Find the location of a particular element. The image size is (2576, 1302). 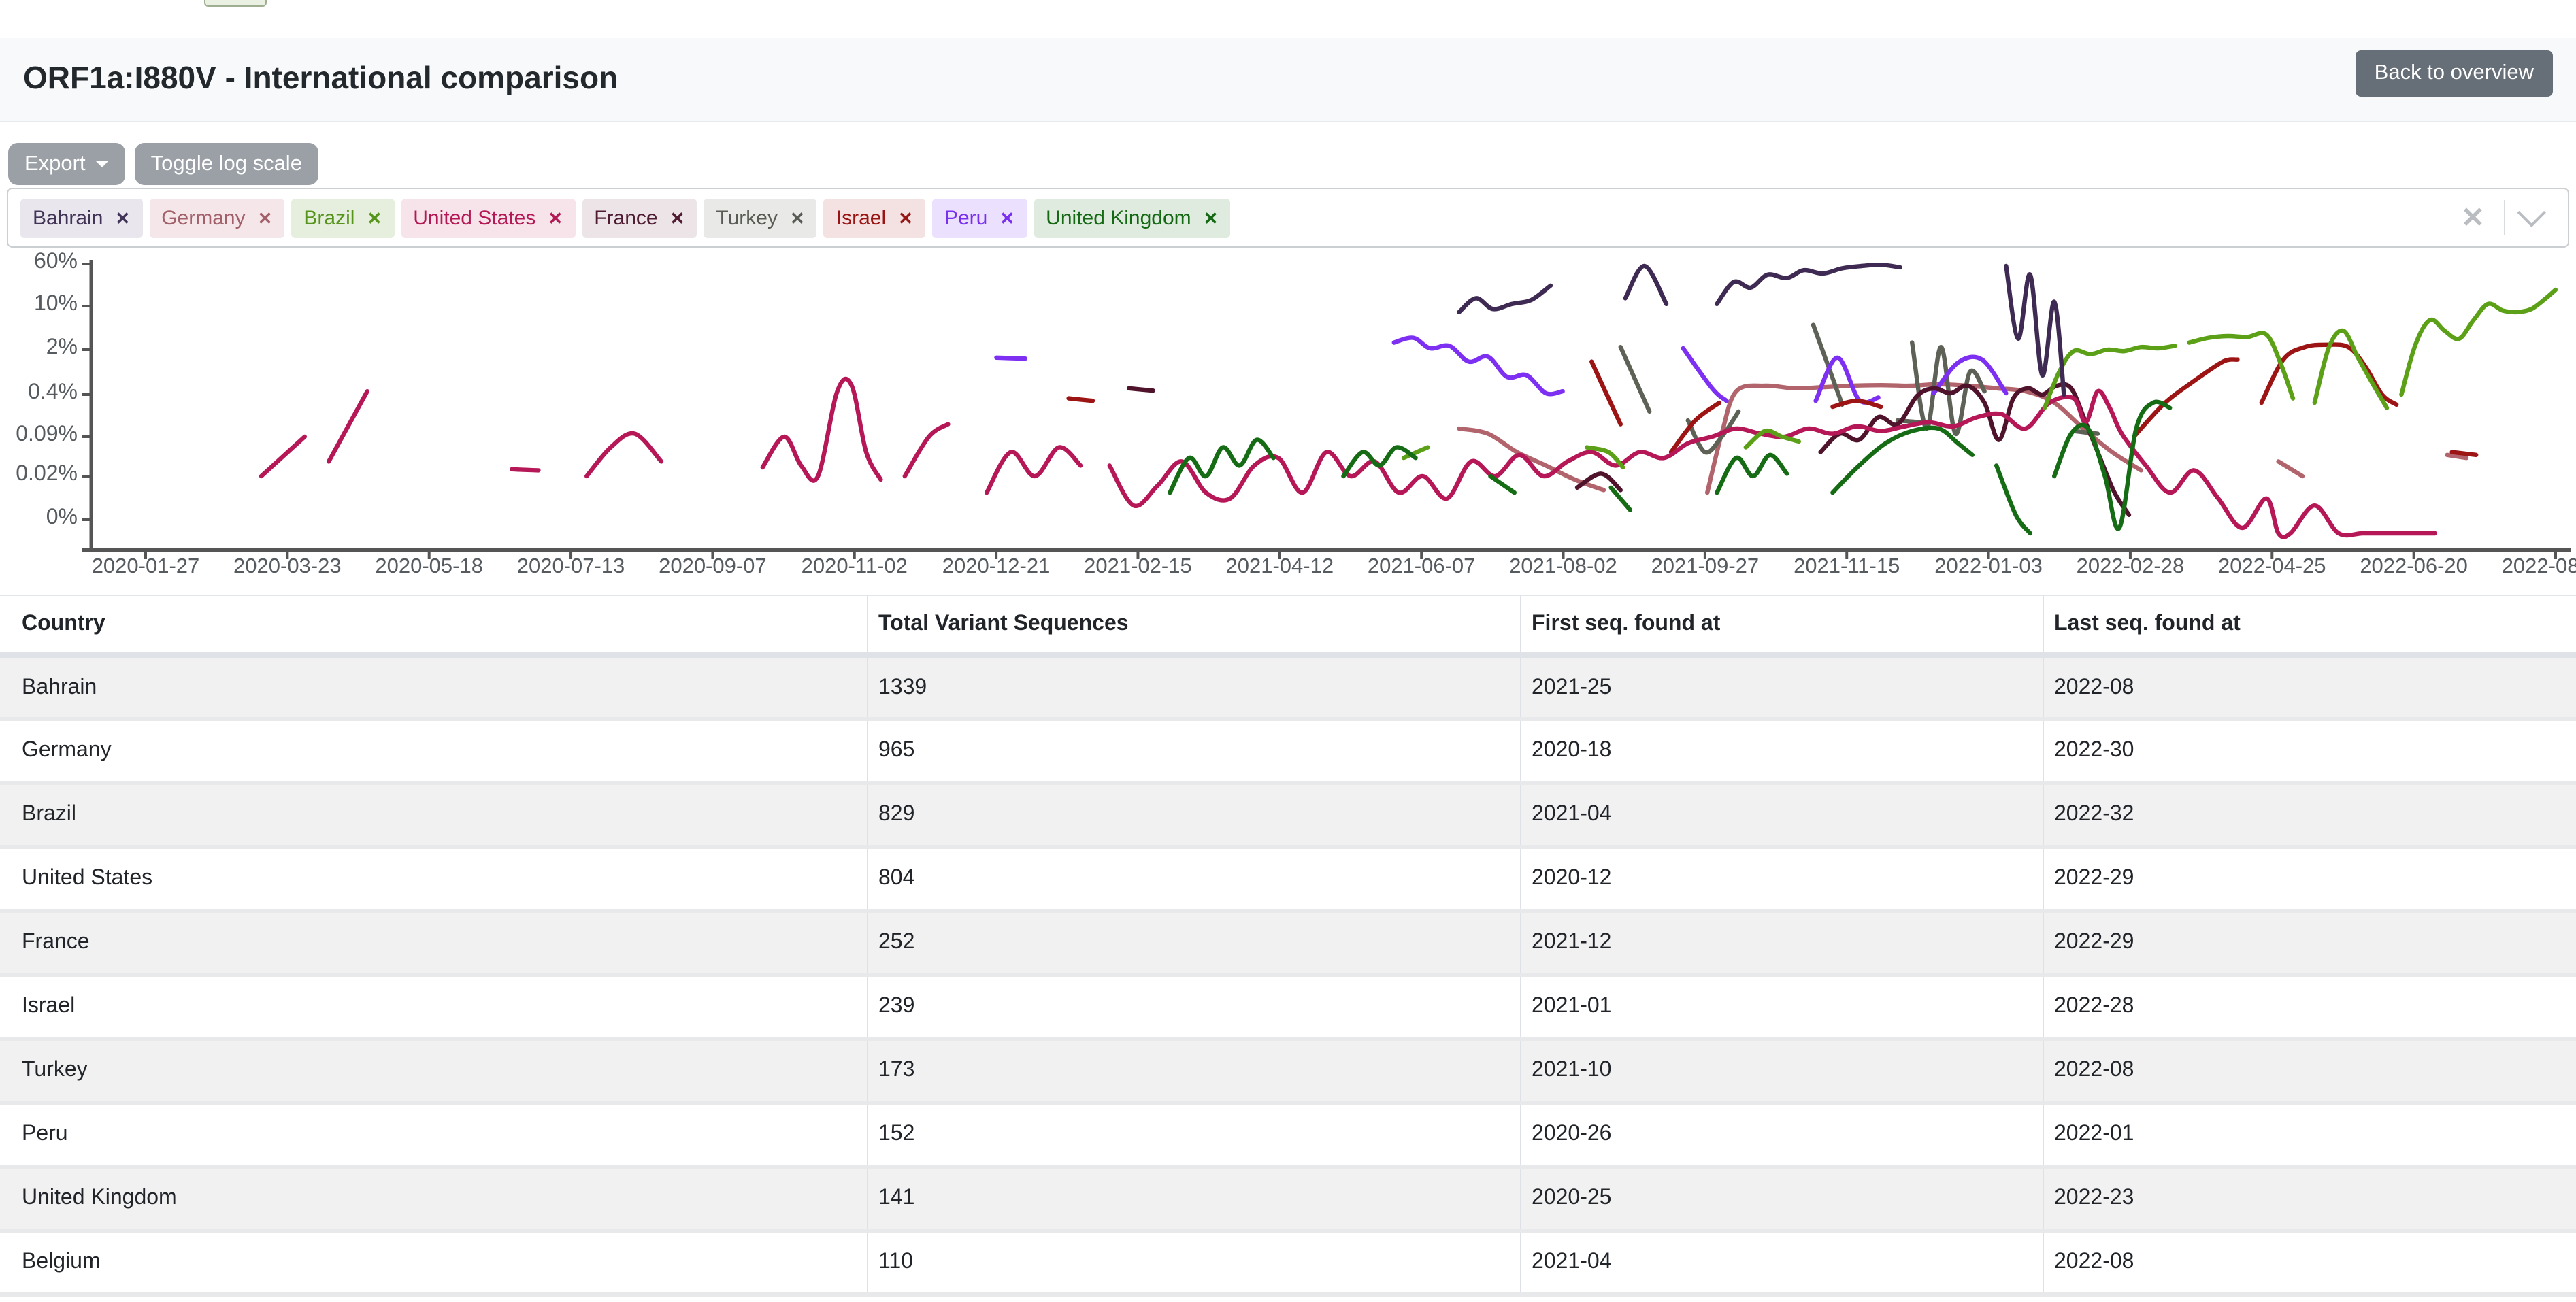

table-row-turkey: Turkey 173 2021-10 2022-08 is located at coordinates (1288, 1072).